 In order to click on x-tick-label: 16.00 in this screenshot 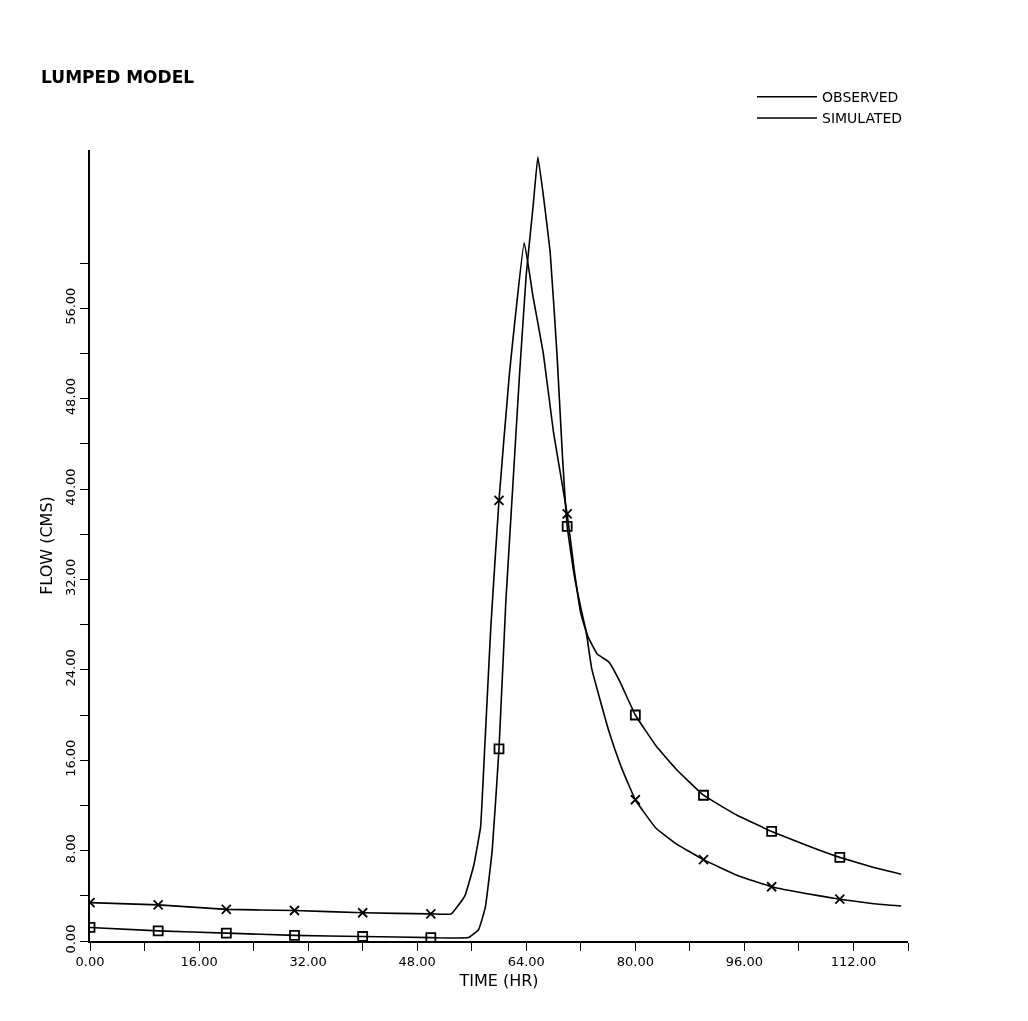, I will do `click(199, 962)`.